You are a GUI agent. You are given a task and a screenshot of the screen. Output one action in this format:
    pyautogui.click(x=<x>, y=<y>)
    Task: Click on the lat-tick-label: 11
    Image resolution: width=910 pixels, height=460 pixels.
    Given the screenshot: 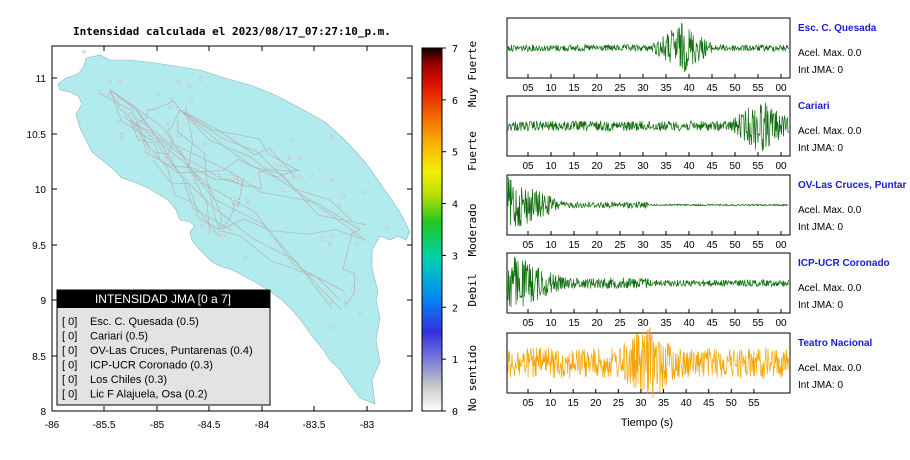 What is the action you would take?
    pyautogui.click(x=41, y=79)
    